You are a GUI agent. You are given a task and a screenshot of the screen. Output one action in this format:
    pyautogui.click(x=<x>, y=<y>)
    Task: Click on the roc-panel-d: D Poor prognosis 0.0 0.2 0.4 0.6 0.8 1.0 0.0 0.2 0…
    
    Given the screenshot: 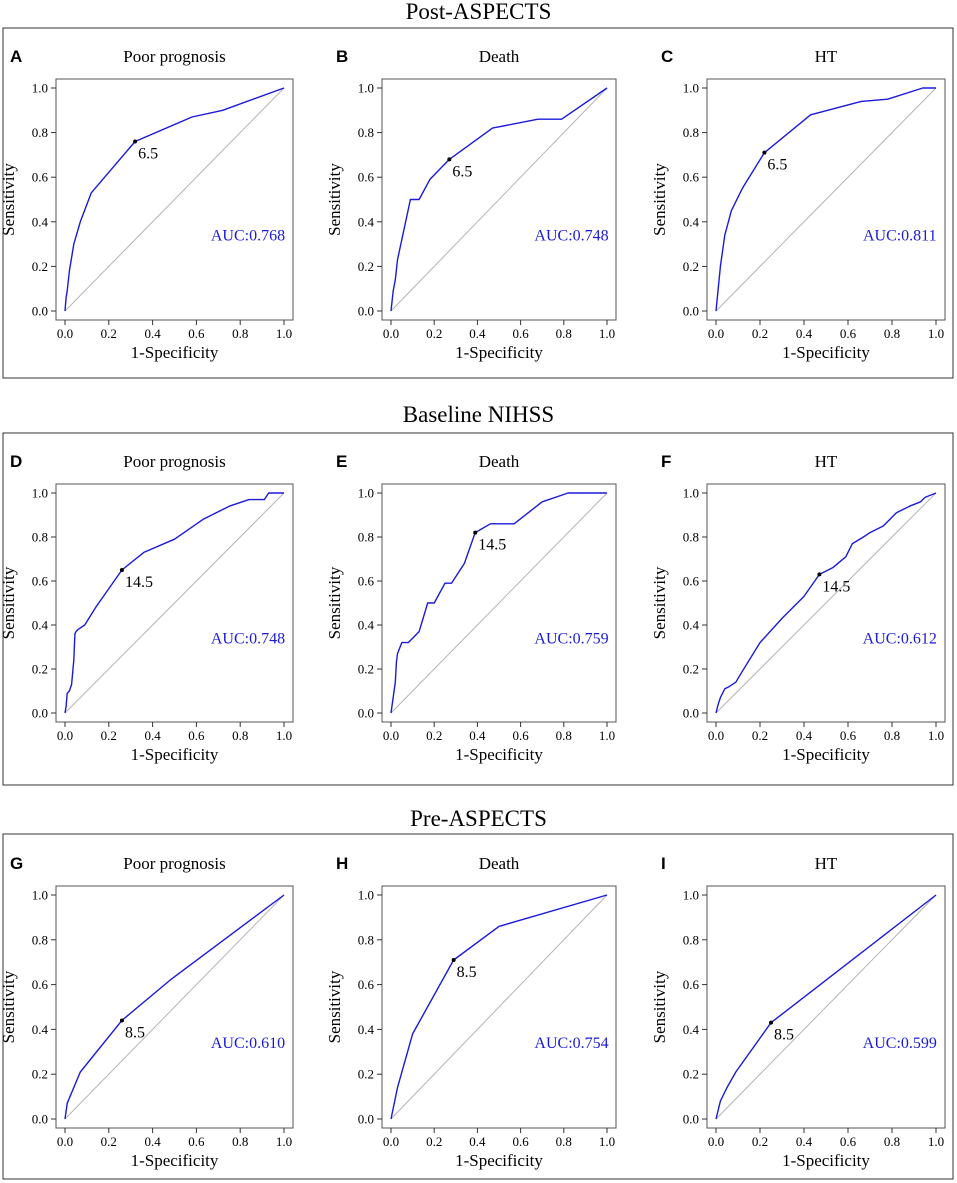 What is the action you would take?
    pyautogui.click(x=147, y=608)
    